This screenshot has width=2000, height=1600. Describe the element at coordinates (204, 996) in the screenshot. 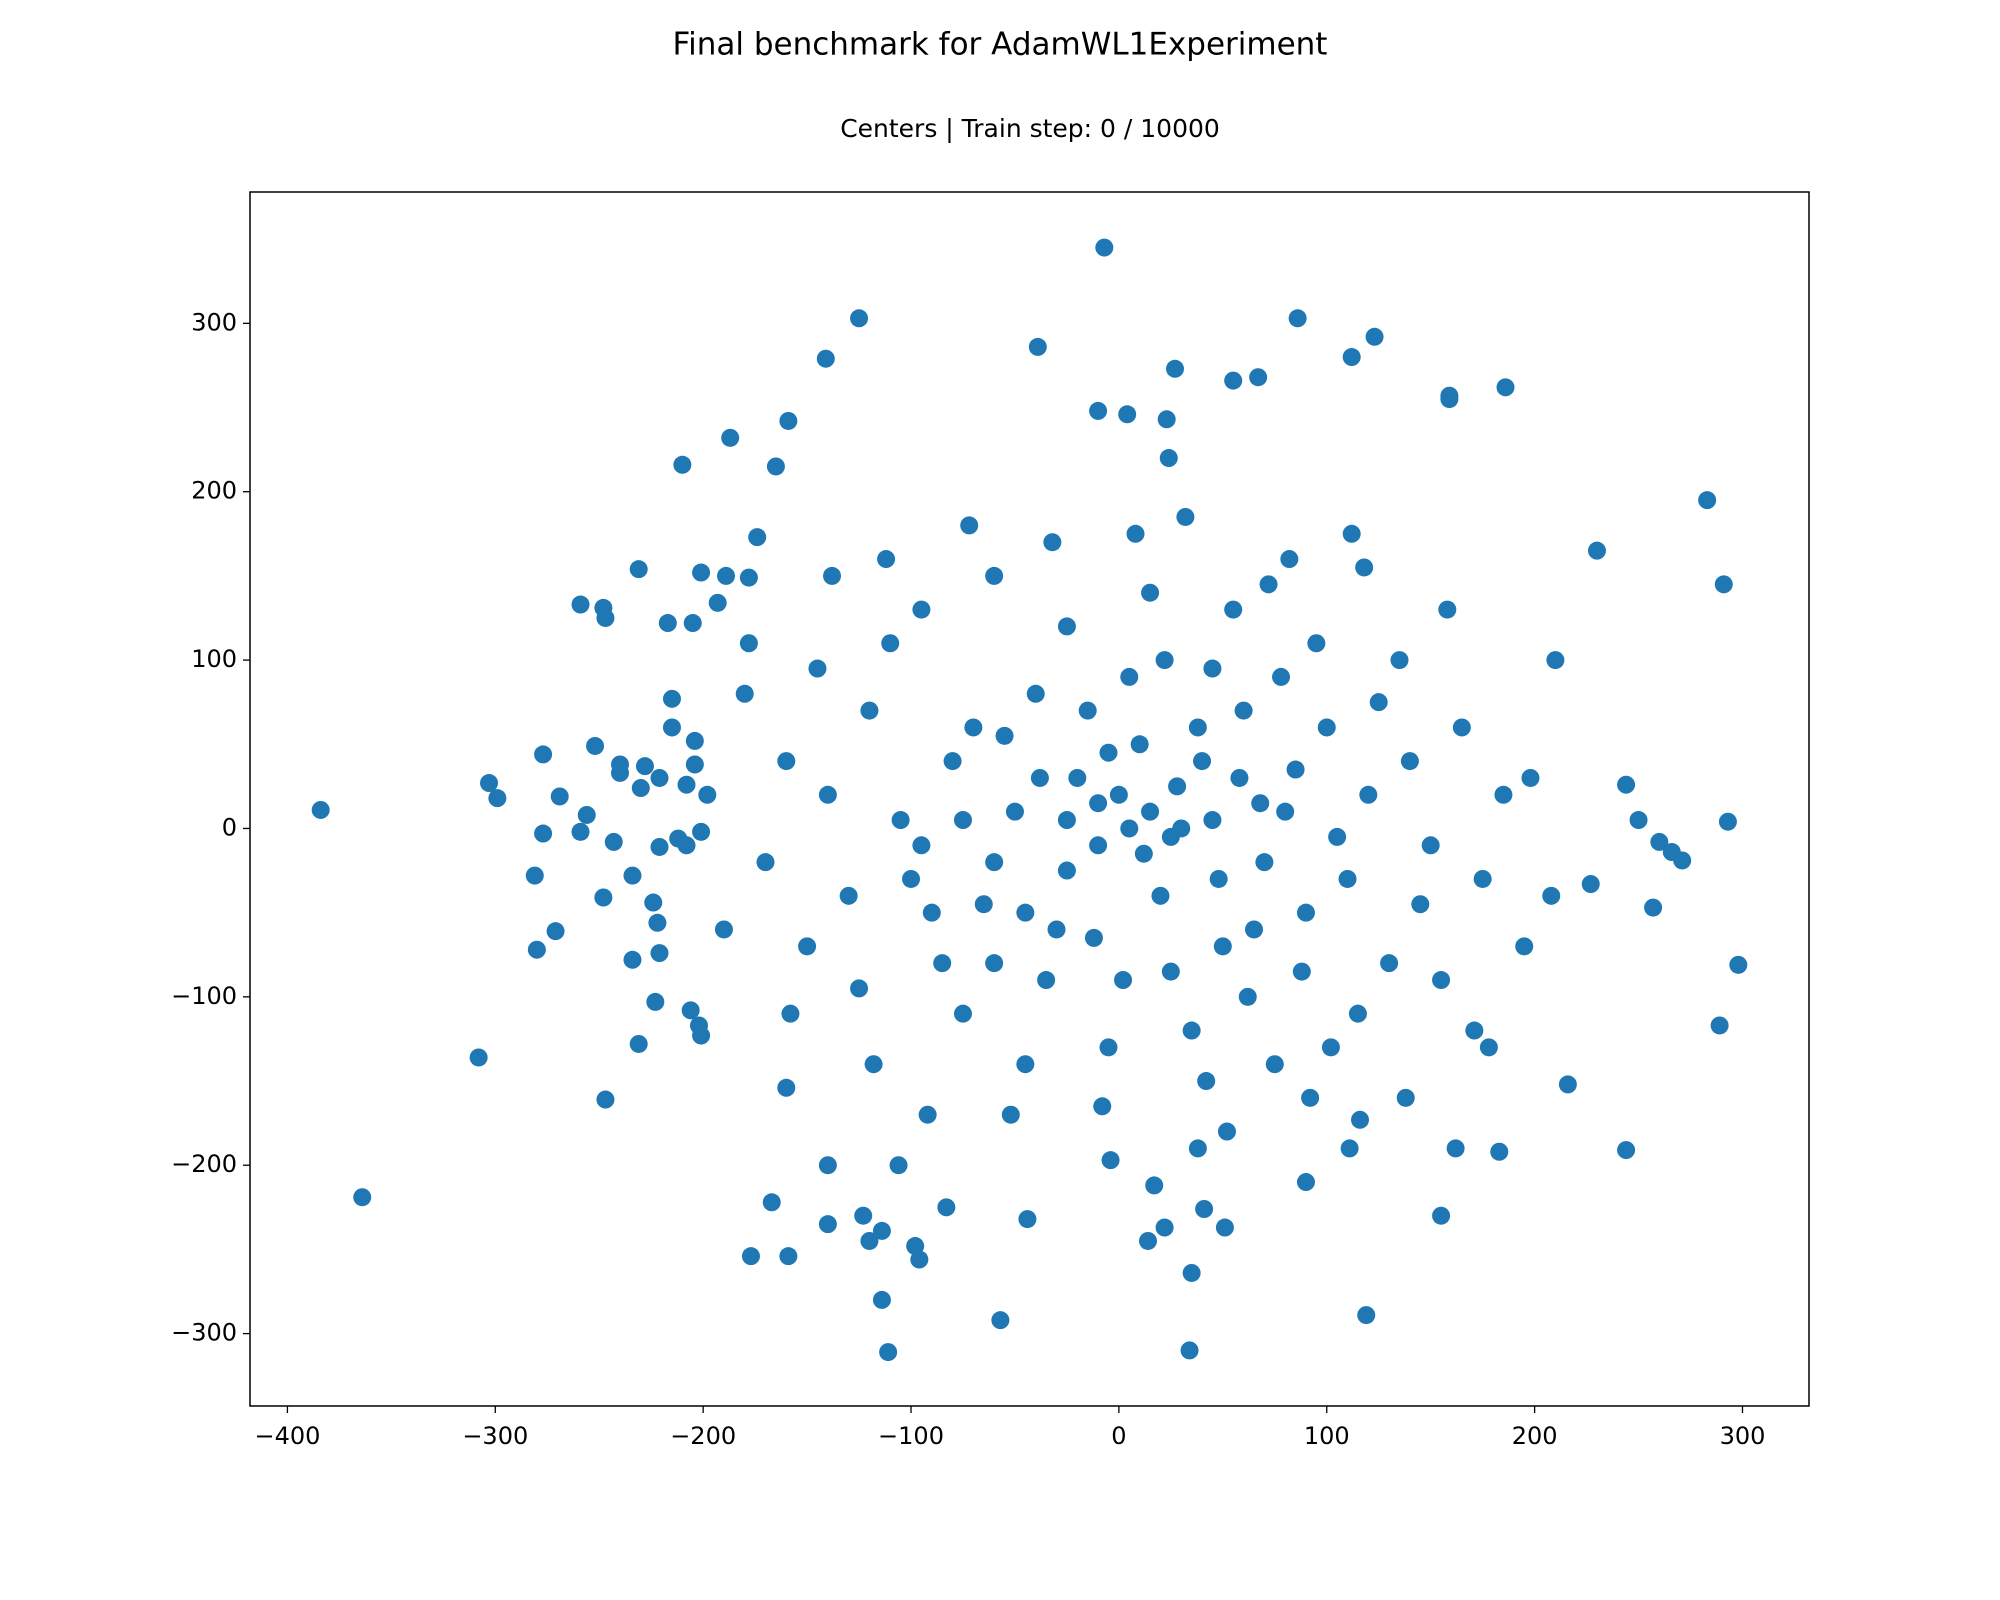

I see `y-tick-label: −100` at that location.